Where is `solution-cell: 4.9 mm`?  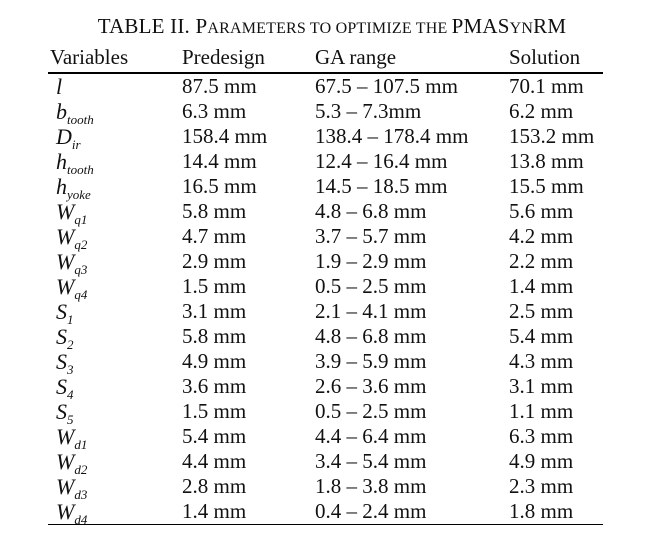
solution-cell: 4.9 mm is located at coordinates (541, 461).